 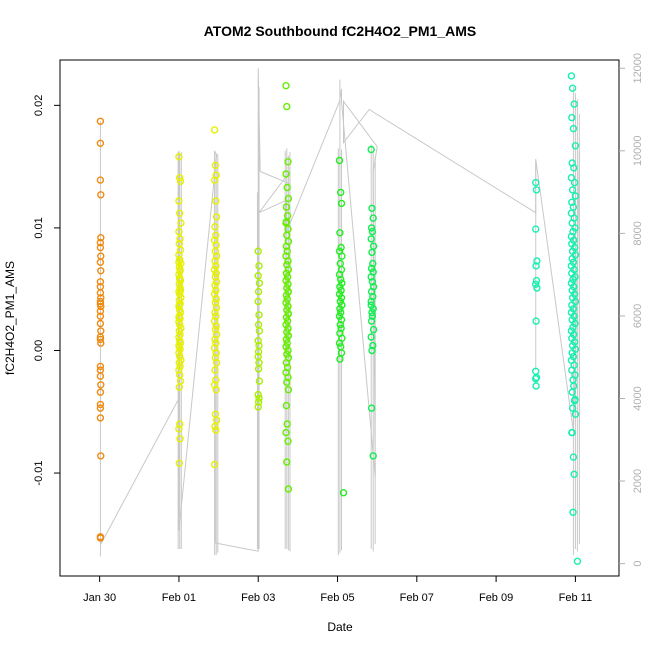 I want to click on y-tick-label-0: -0.01, so click(x=39, y=473).